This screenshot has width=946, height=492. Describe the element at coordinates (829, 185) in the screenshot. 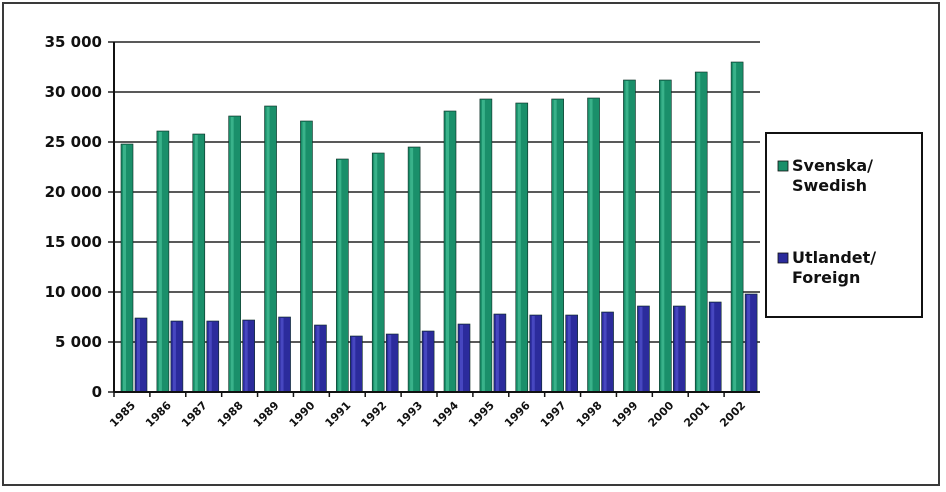

I see `legend-label: Swedish` at that location.